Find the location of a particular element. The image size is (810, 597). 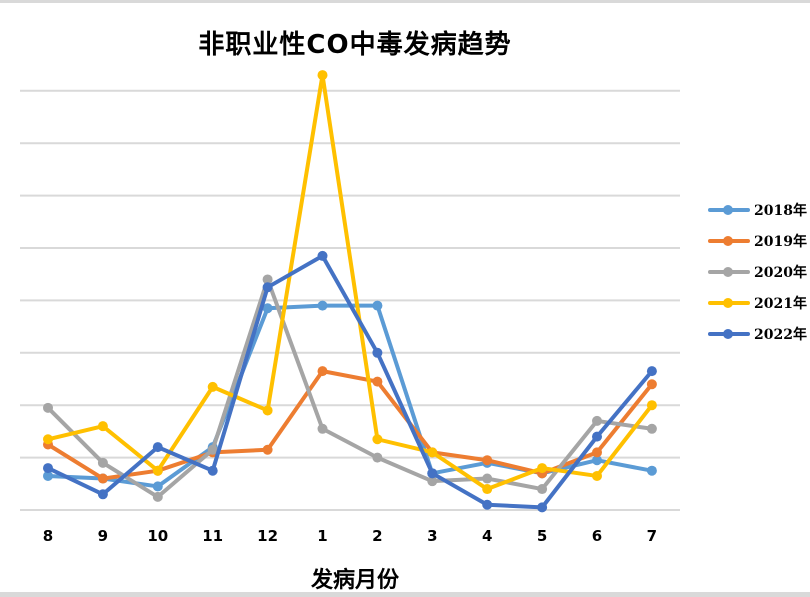

x-tick-label: 9 is located at coordinates (103, 536).